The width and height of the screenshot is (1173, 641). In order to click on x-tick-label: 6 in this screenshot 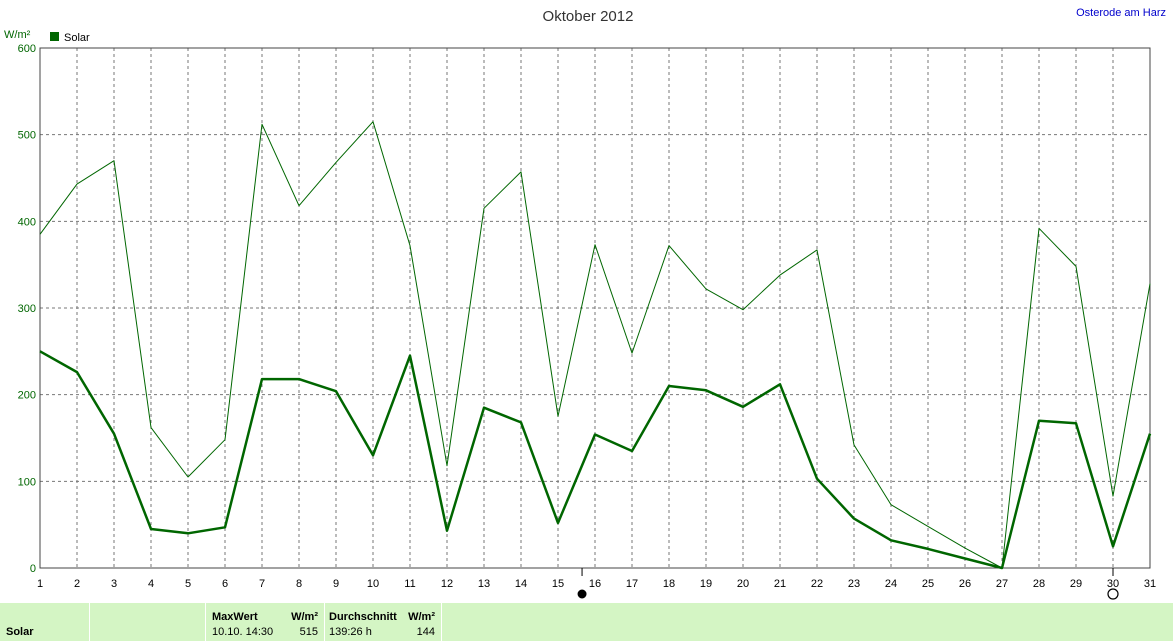, I will do `click(225, 584)`.